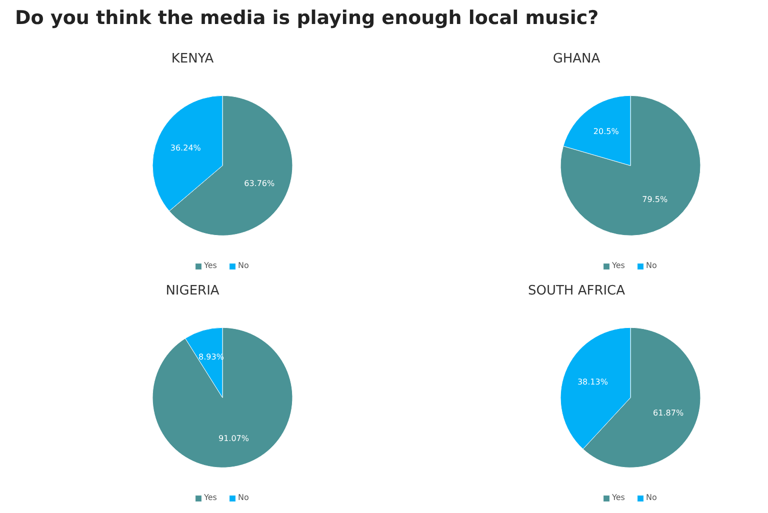 This screenshot has width=768, height=513. Describe the element at coordinates (606, 131) in the screenshot. I see `data-label: 20.5%` at that location.